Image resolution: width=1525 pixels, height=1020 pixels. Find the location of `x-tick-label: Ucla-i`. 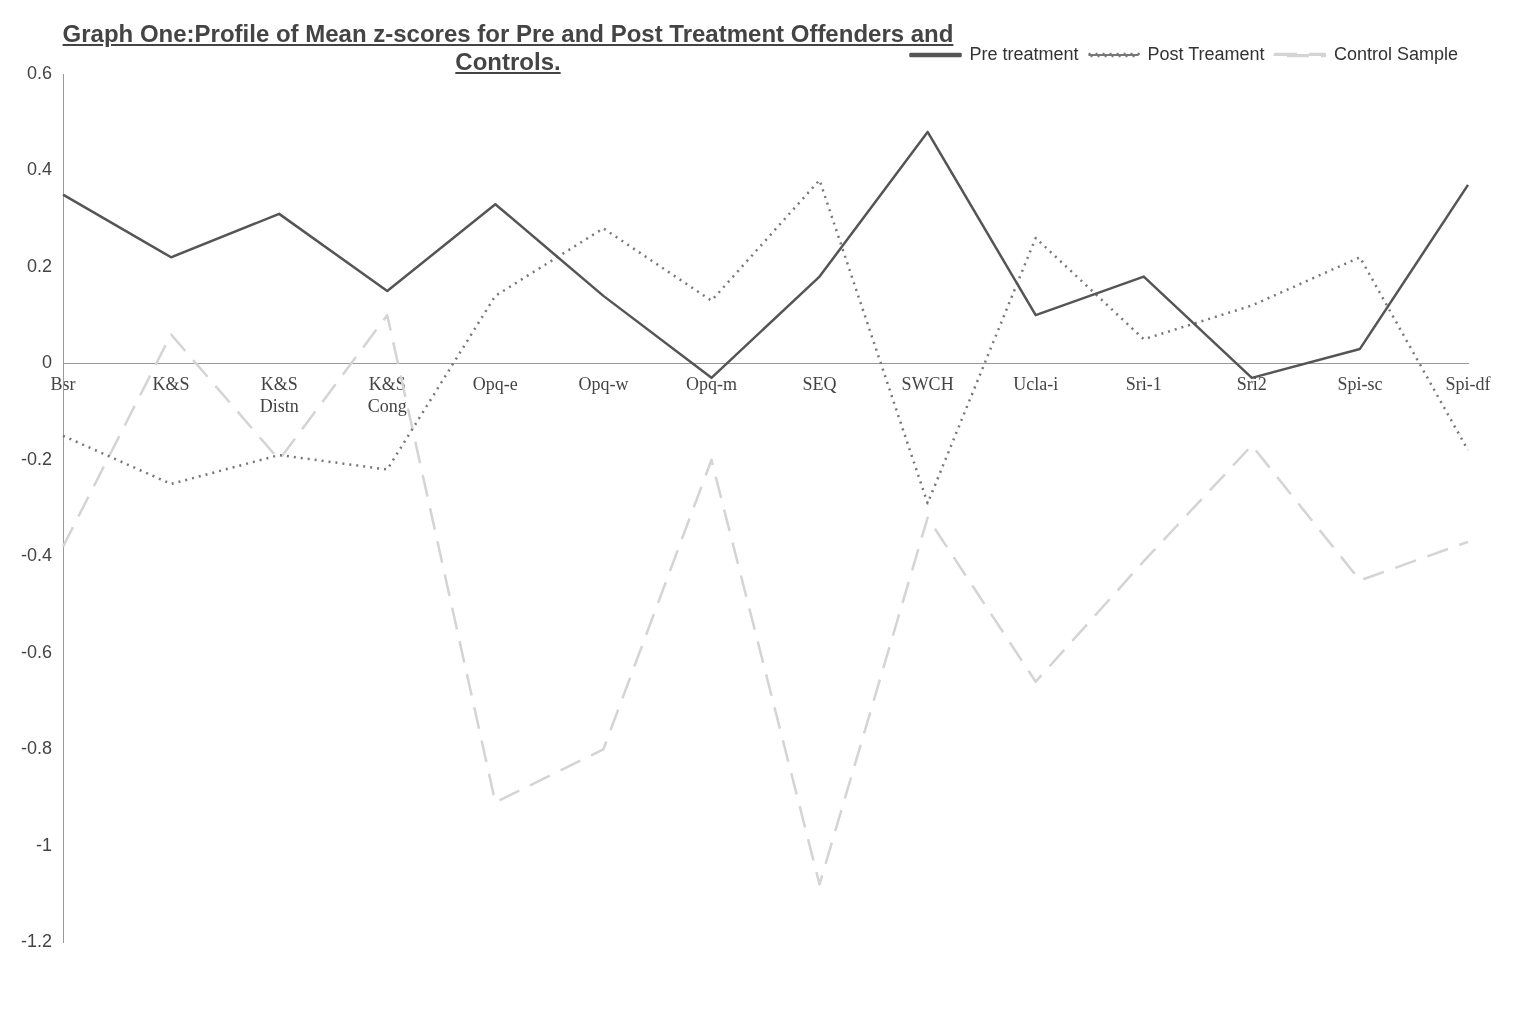

x-tick-label: Ucla-i is located at coordinates (1036, 383).